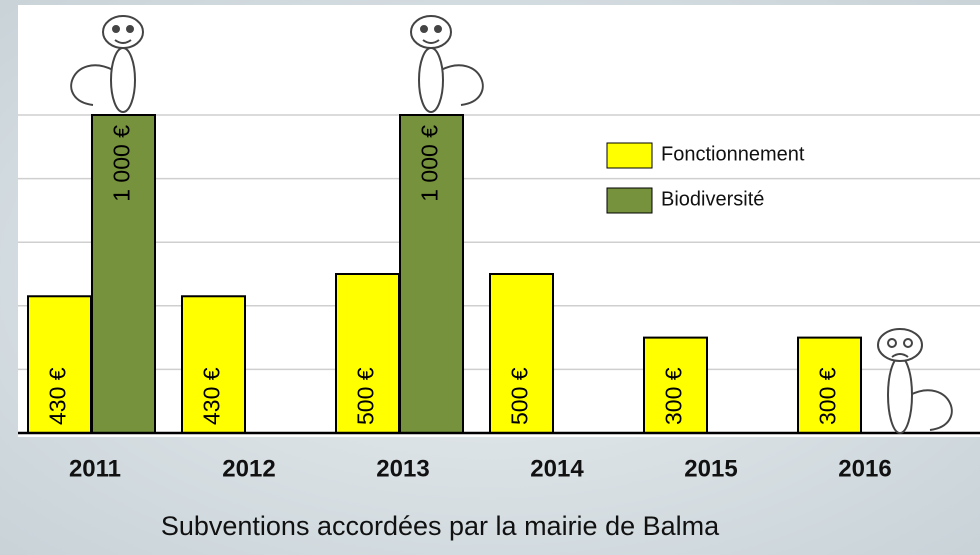 The width and height of the screenshot is (980, 555). I want to click on x-tick-label: 2012, so click(248, 468).